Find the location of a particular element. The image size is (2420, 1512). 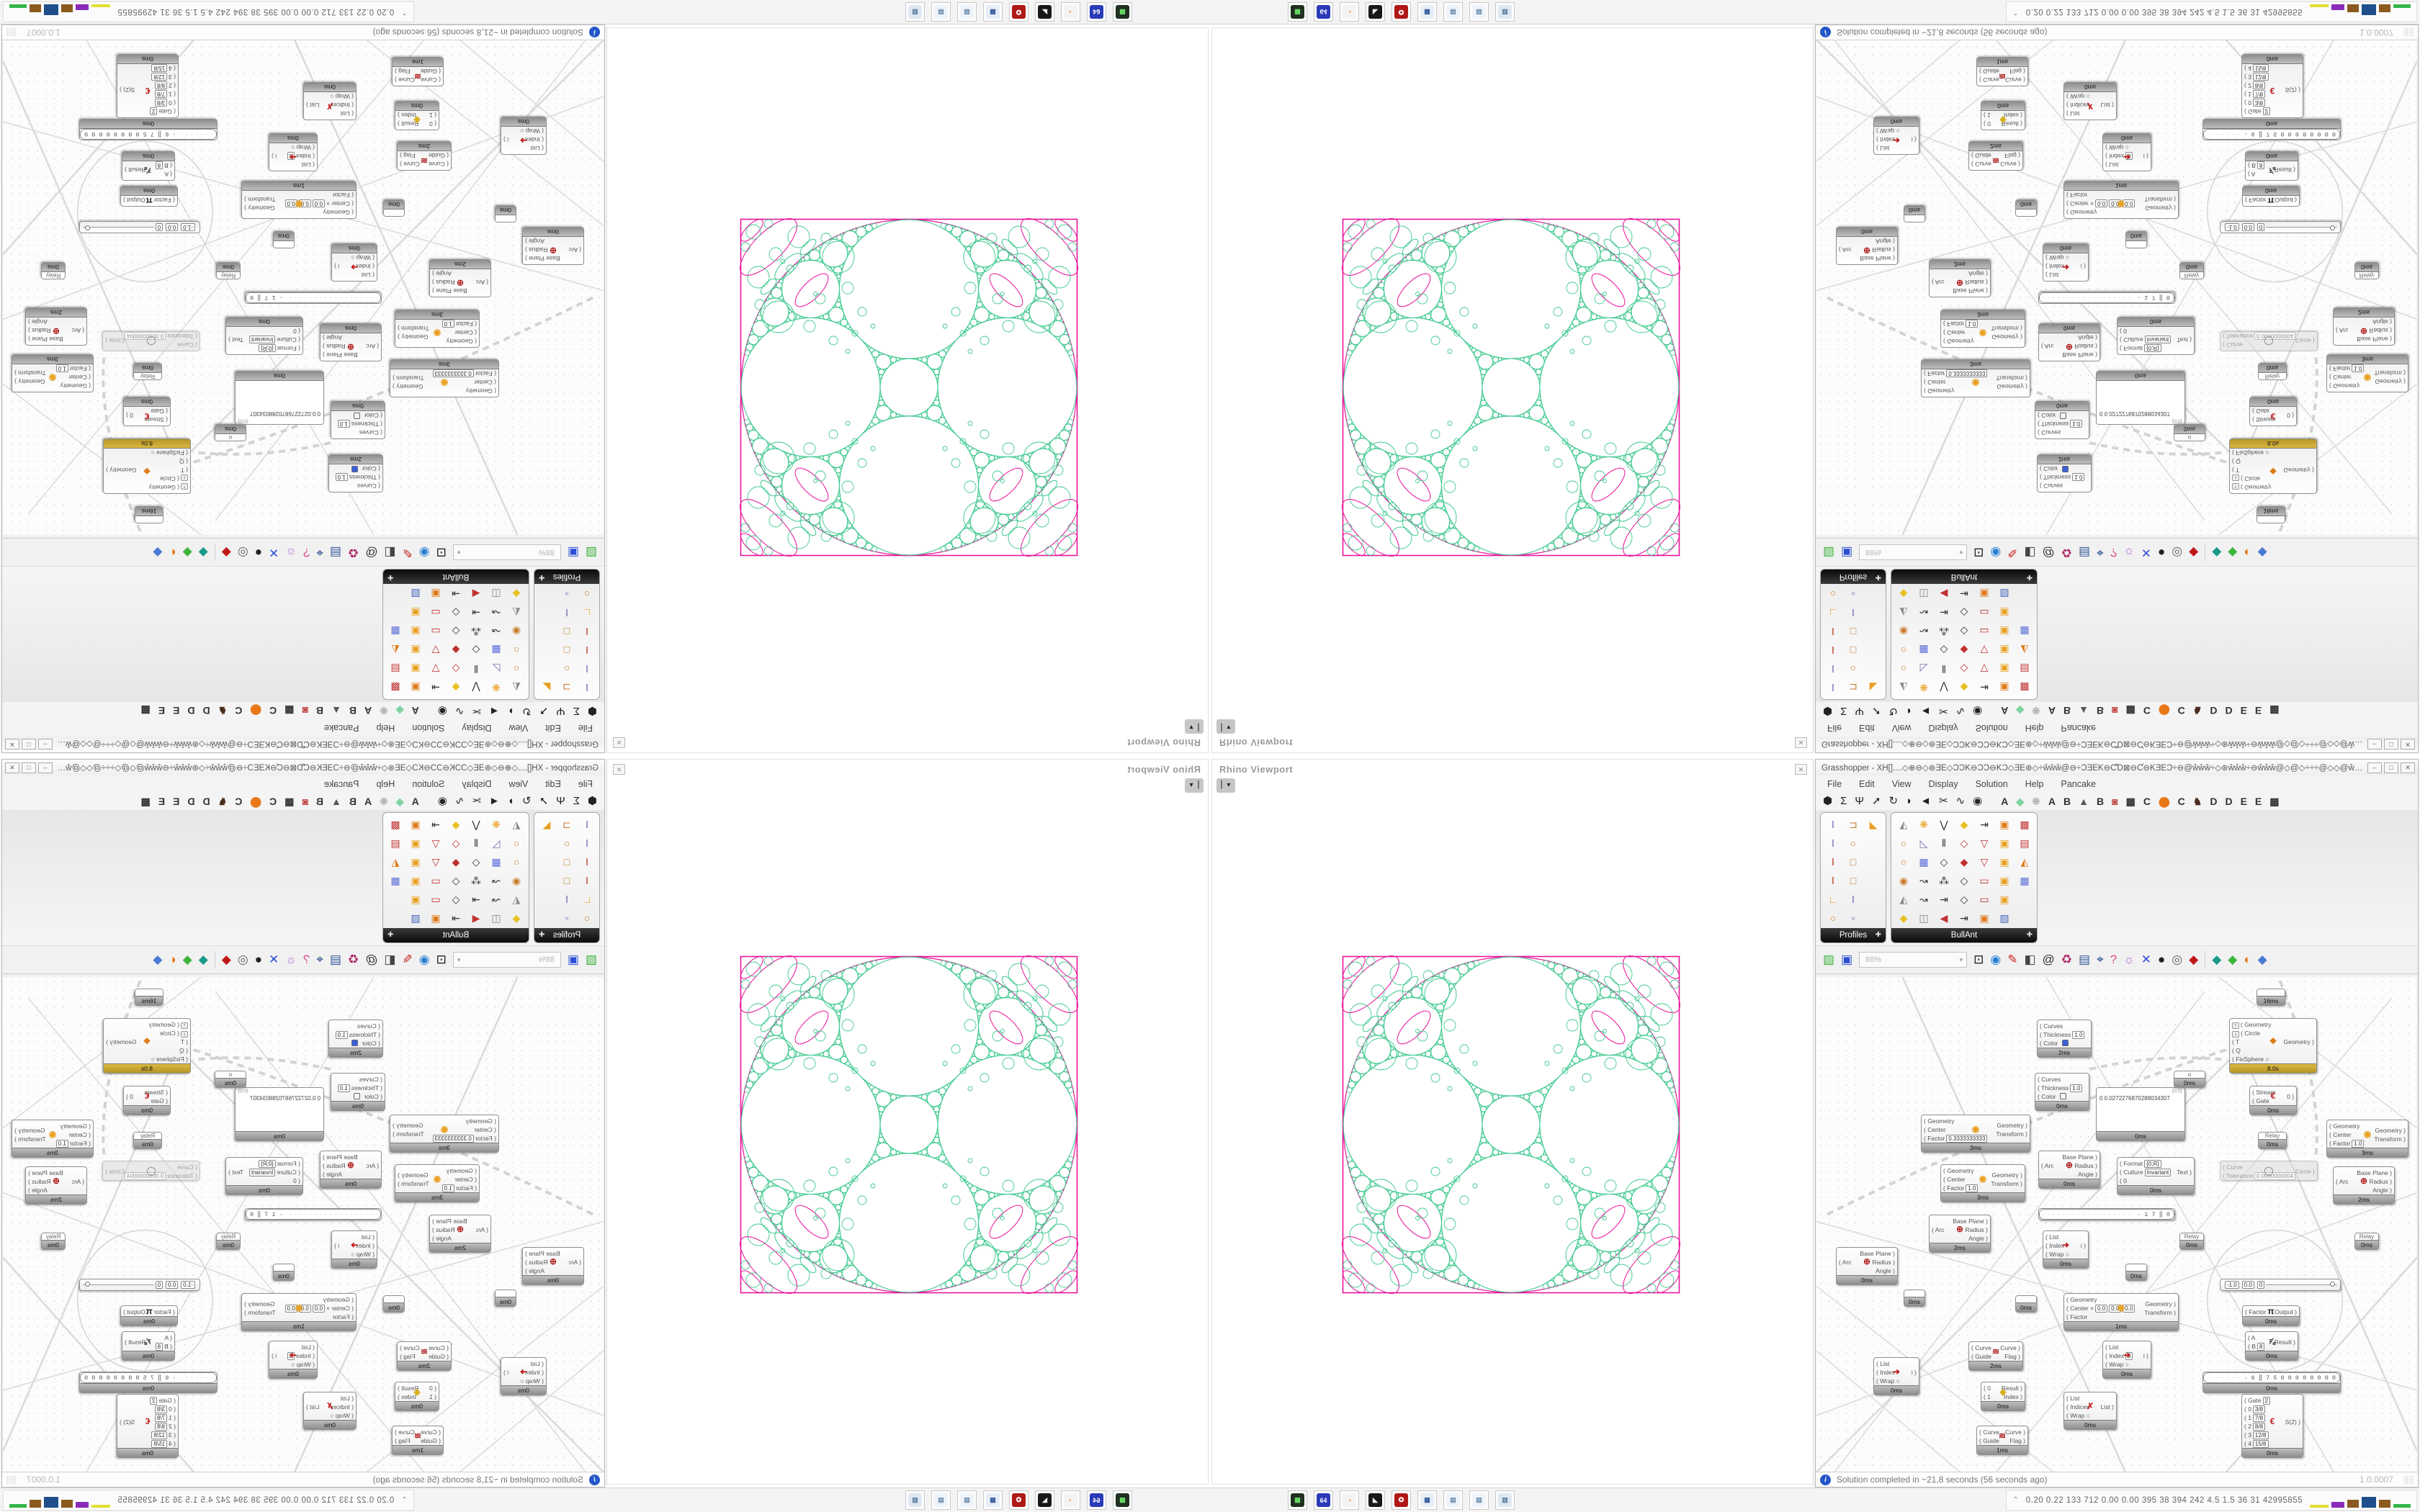

gh-node-md-slider: -1.0 0.0 0 is located at coordinates (139, 227).